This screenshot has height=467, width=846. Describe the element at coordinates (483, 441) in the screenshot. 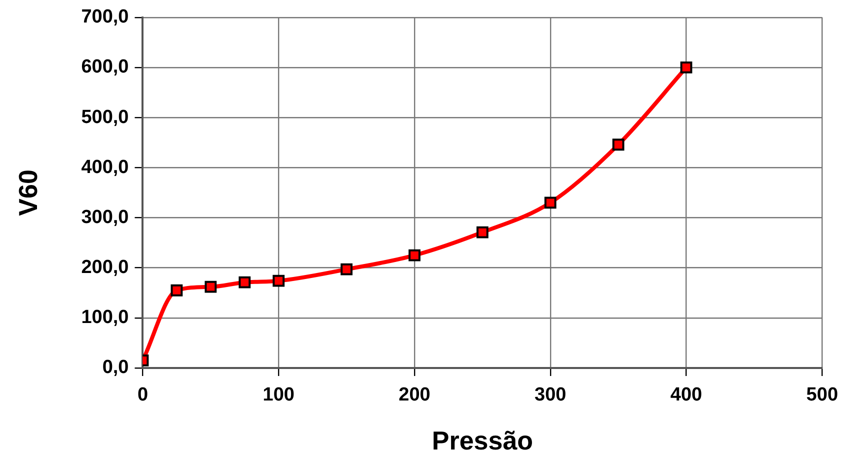

I see `x-axis-title: Pressão` at that location.